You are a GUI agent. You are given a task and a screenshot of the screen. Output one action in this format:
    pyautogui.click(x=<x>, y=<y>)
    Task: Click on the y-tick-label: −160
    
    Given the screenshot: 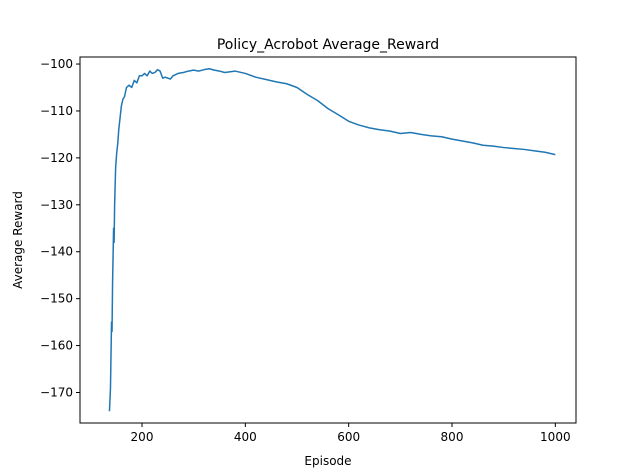 What is the action you would take?
    pyautogui.click(x=56, y=346)
    